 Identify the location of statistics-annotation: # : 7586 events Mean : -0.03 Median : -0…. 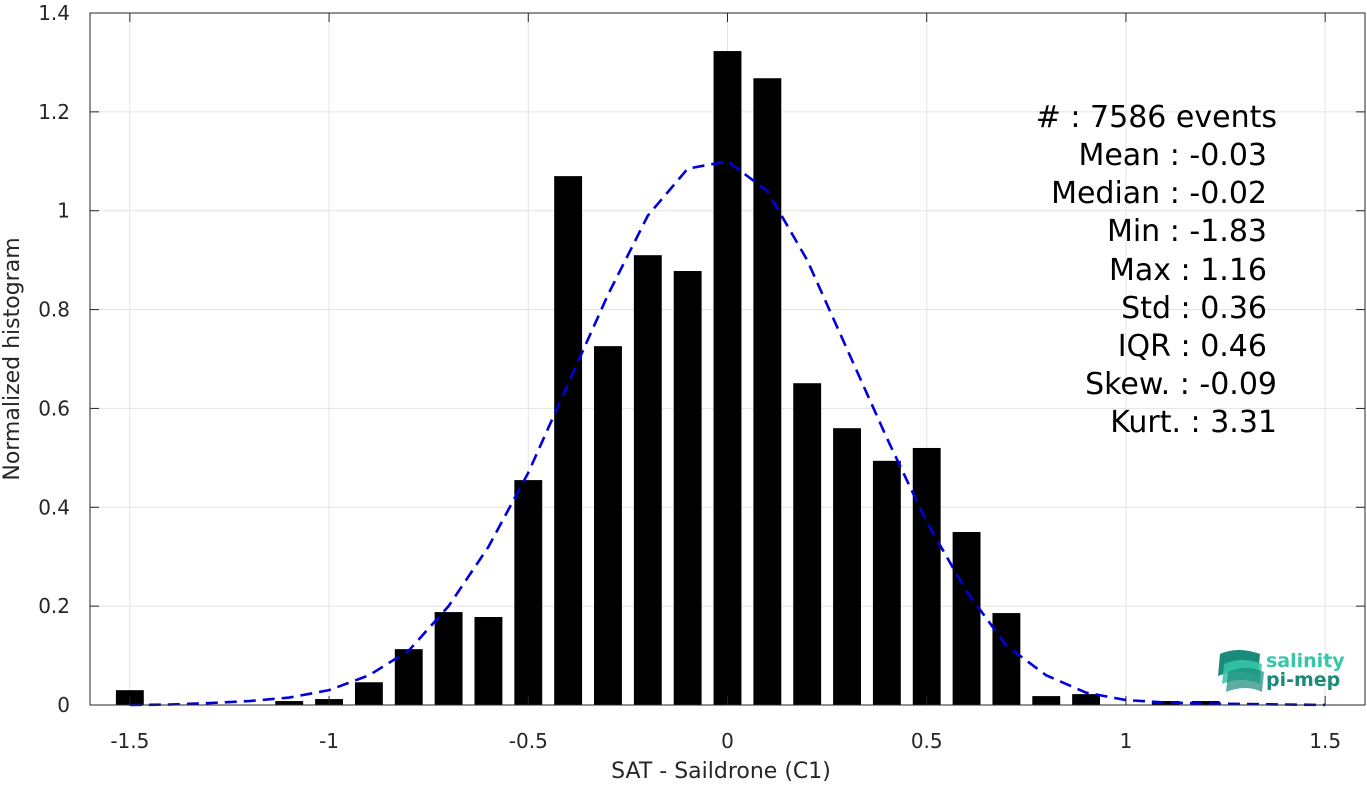
(1156, 270).